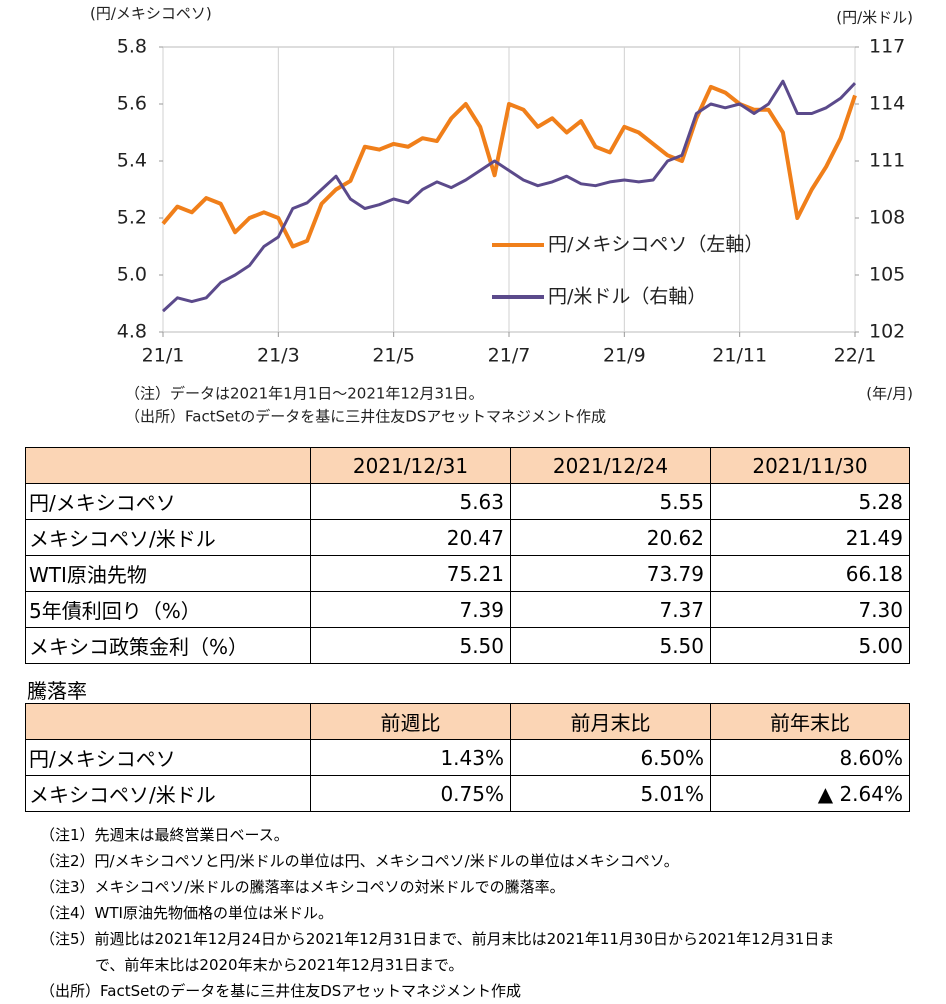  Describe the element at coordinates (410, 501) in the screenshot. I see `cell: 5.63` at that location.